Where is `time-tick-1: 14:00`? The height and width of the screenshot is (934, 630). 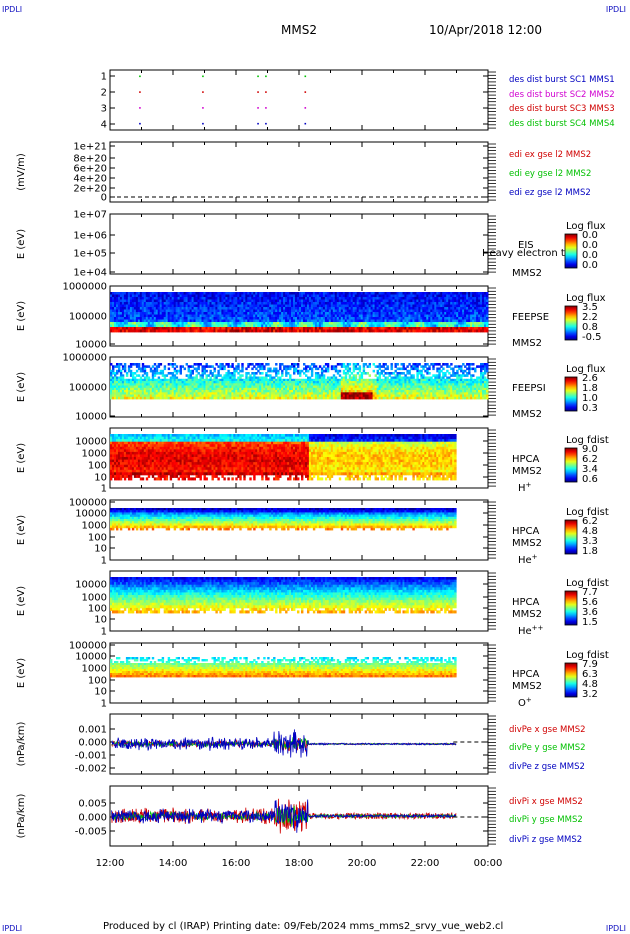
time-tick-1: 14:00 is located at coordinates (173, 863).